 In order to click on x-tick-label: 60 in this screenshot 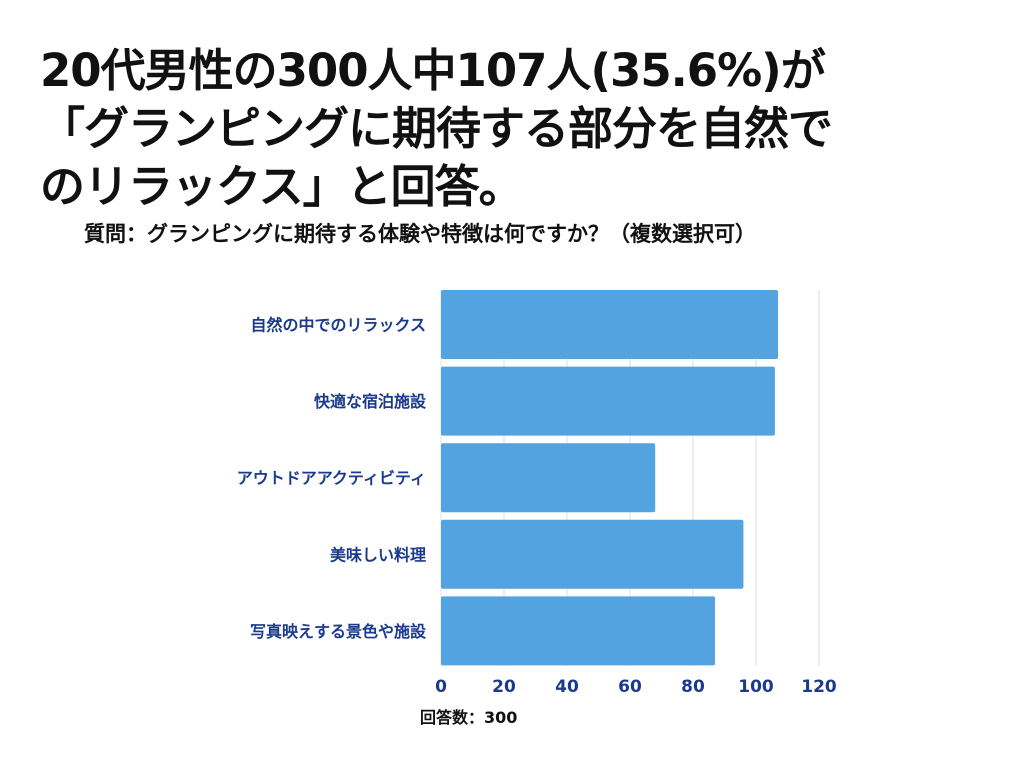, I will do `click(630, 687)`.